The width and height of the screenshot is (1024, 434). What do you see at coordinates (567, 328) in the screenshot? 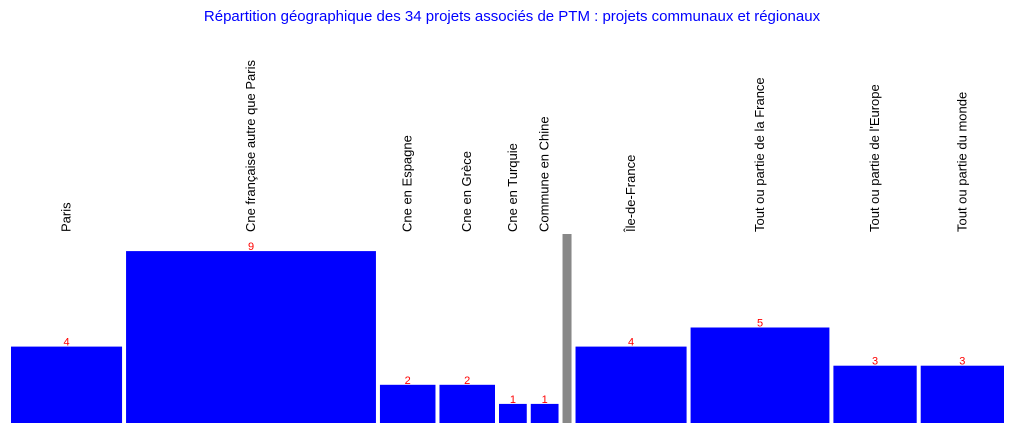
I see `group-separator` at bounding box center [567, 328].